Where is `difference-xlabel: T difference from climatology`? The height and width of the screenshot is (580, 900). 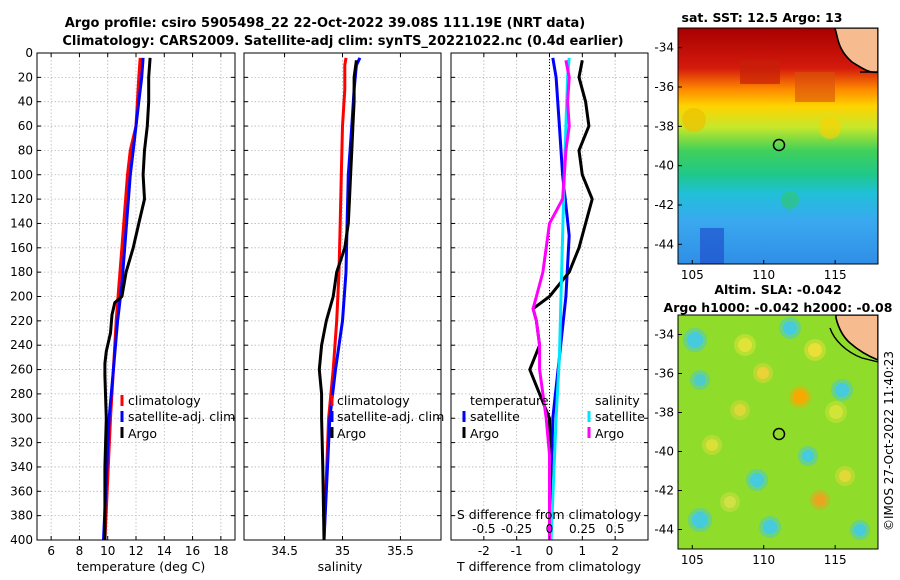 difference-xlabel: T difference from climatology is located at coordinates (549, 566).